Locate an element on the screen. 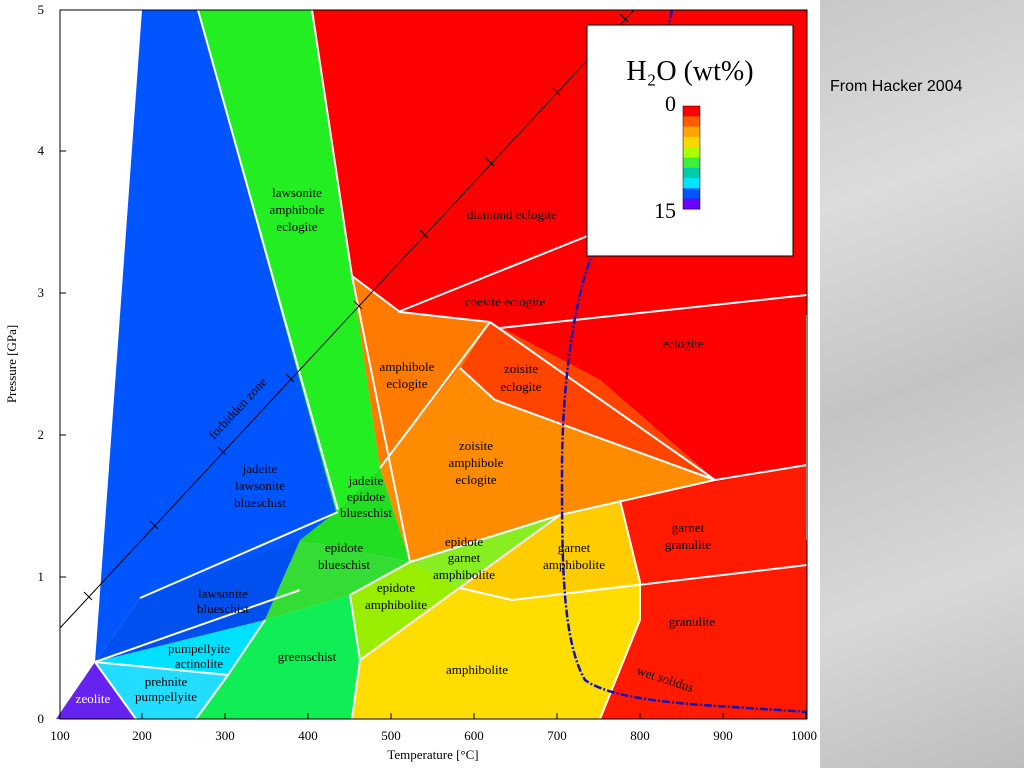 The height and width of the screenshot is (768, 1024). facies-label: diamond eclogite is located at coordinates (512, 214).